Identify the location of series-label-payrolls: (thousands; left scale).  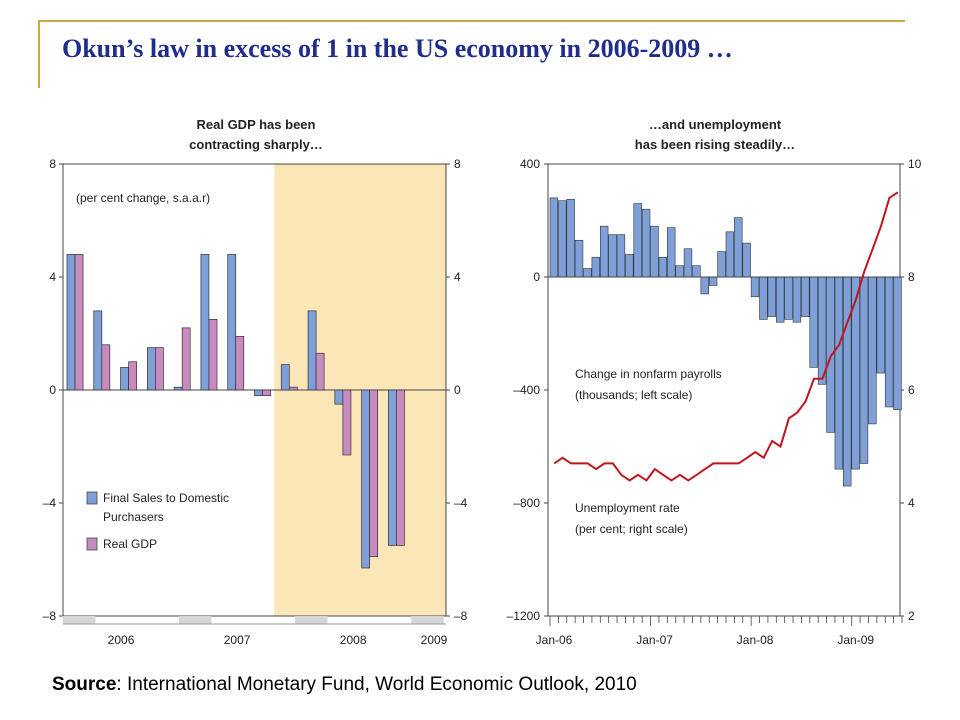
(633, 395).